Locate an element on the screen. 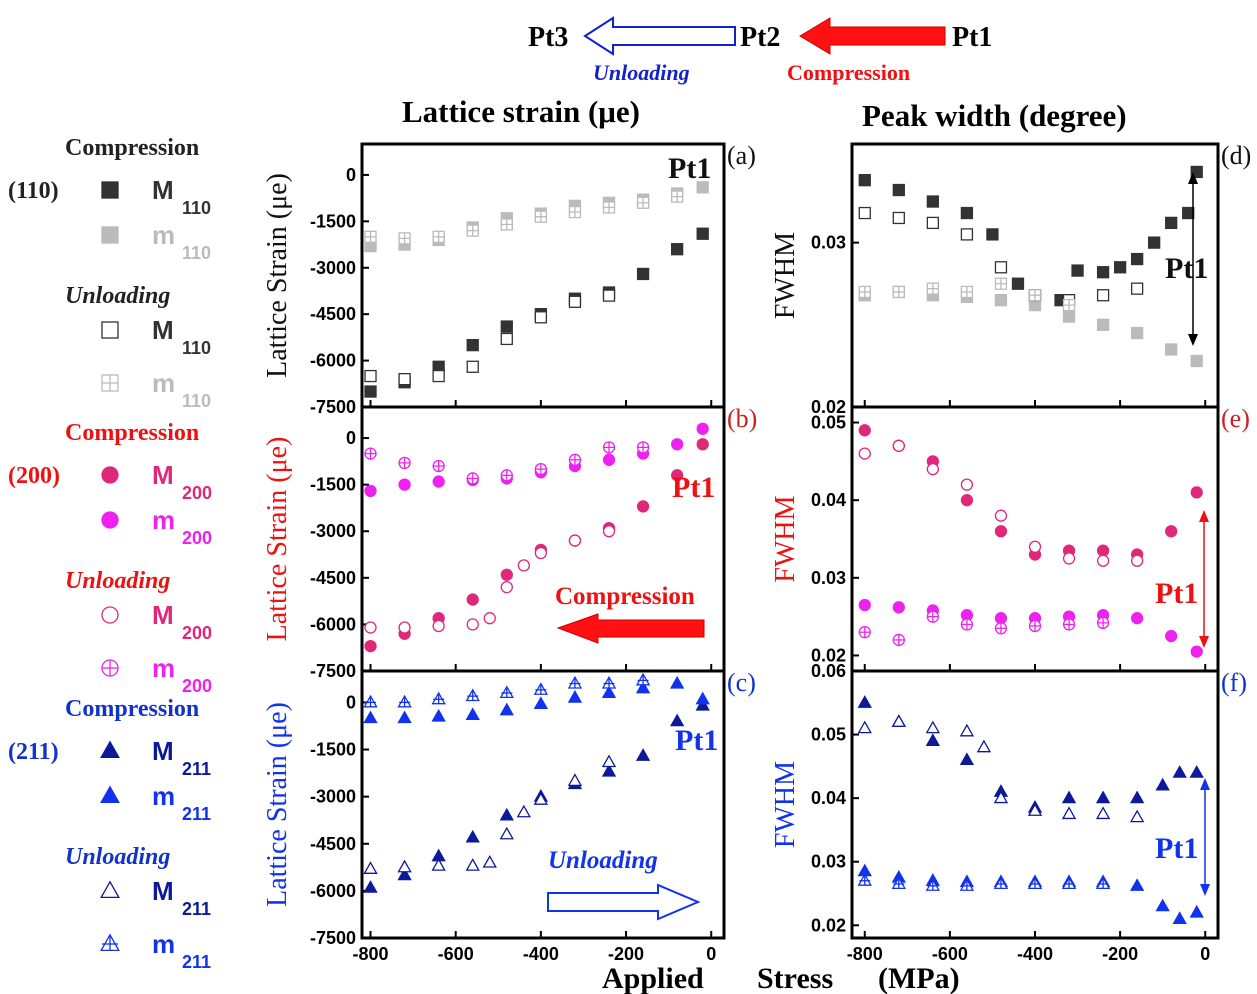 The height and width of the screenshot is (994, 1257). pt1-annotation: Pt1 is located at coordinates (1186, 268).